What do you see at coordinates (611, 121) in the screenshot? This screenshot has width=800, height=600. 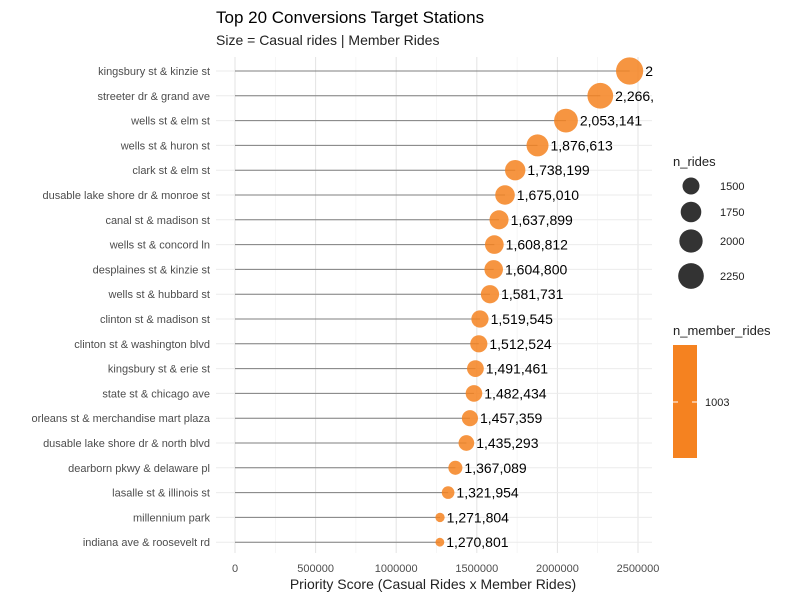 I see `value-label: 2,053,141` at bounding box center [611, 121].